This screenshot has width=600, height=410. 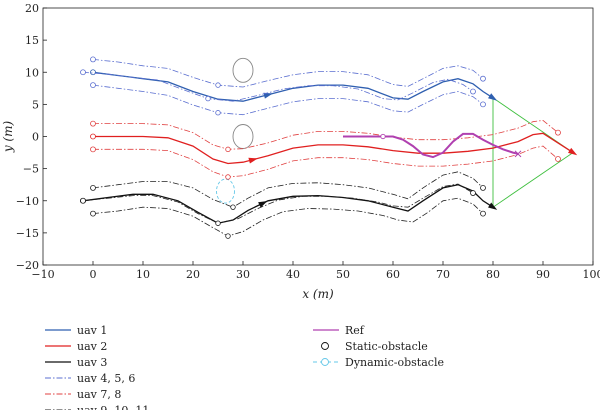 I want to click on series-uav-2-start-marker, so click(x=93, y=136).